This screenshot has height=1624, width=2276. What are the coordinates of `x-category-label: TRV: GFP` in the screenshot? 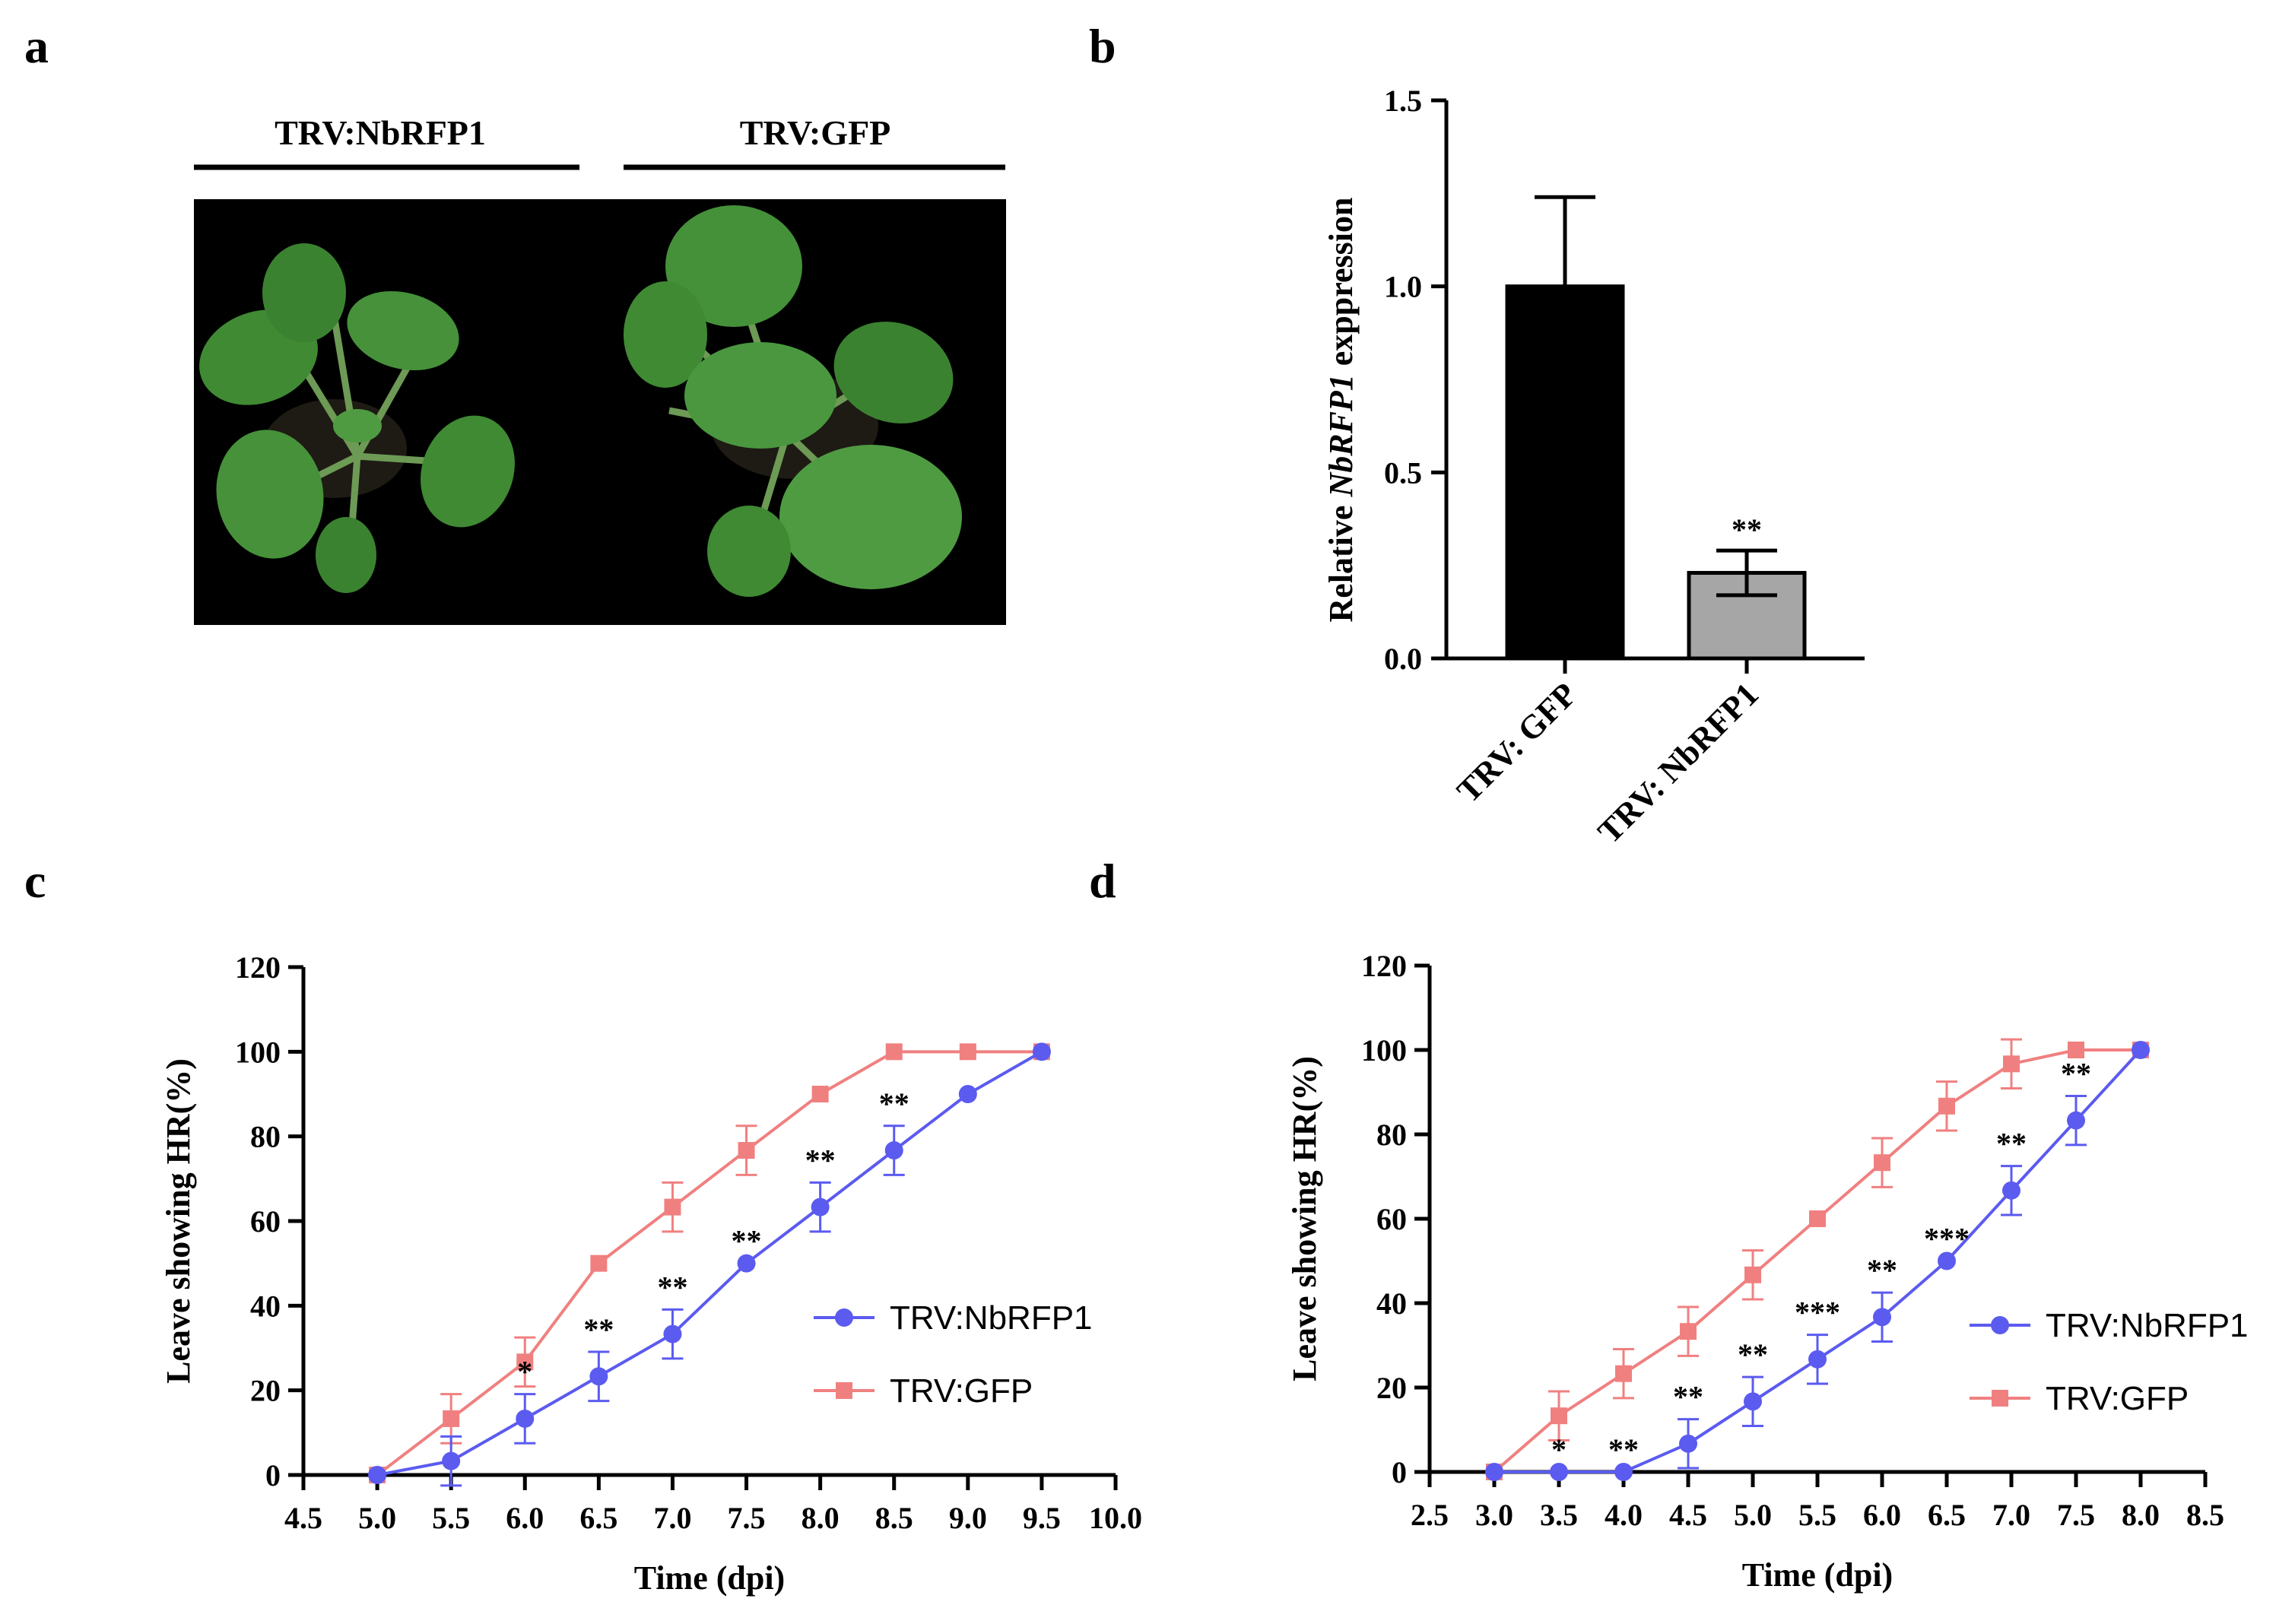 It's located at (1517, 742).